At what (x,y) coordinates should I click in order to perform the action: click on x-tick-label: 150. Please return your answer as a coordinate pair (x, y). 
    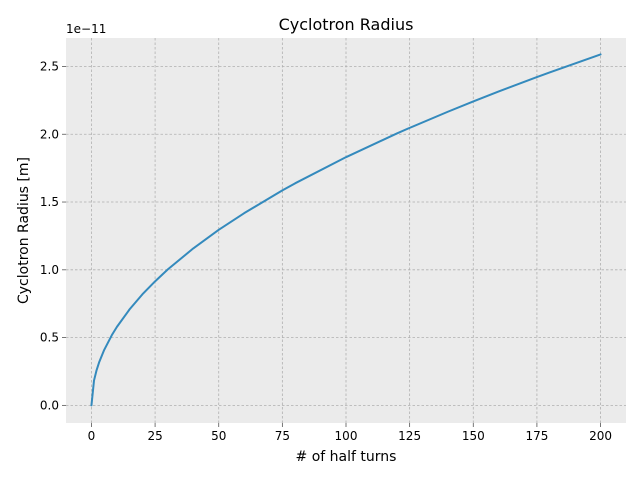
    Looking at the image, I should click on (473, 436).